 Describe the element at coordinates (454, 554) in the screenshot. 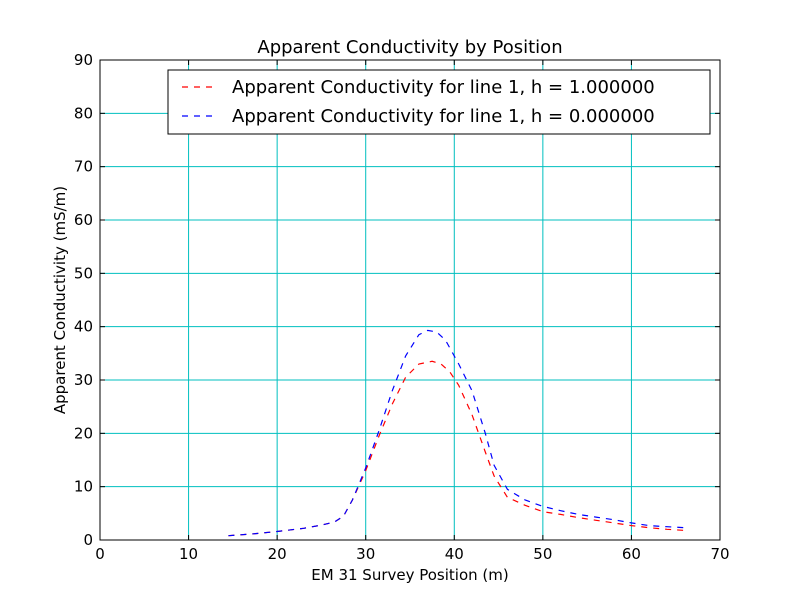

I see `x-tick-label: 40` at that location.